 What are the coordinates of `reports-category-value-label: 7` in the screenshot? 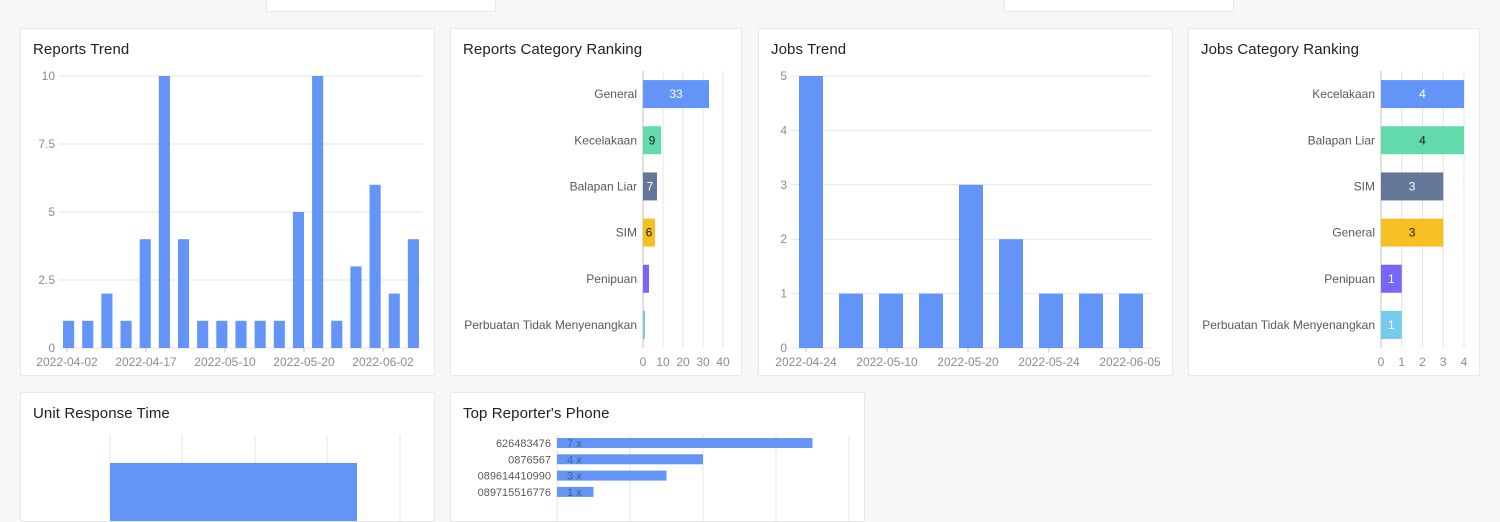 It's located at (650, 186).